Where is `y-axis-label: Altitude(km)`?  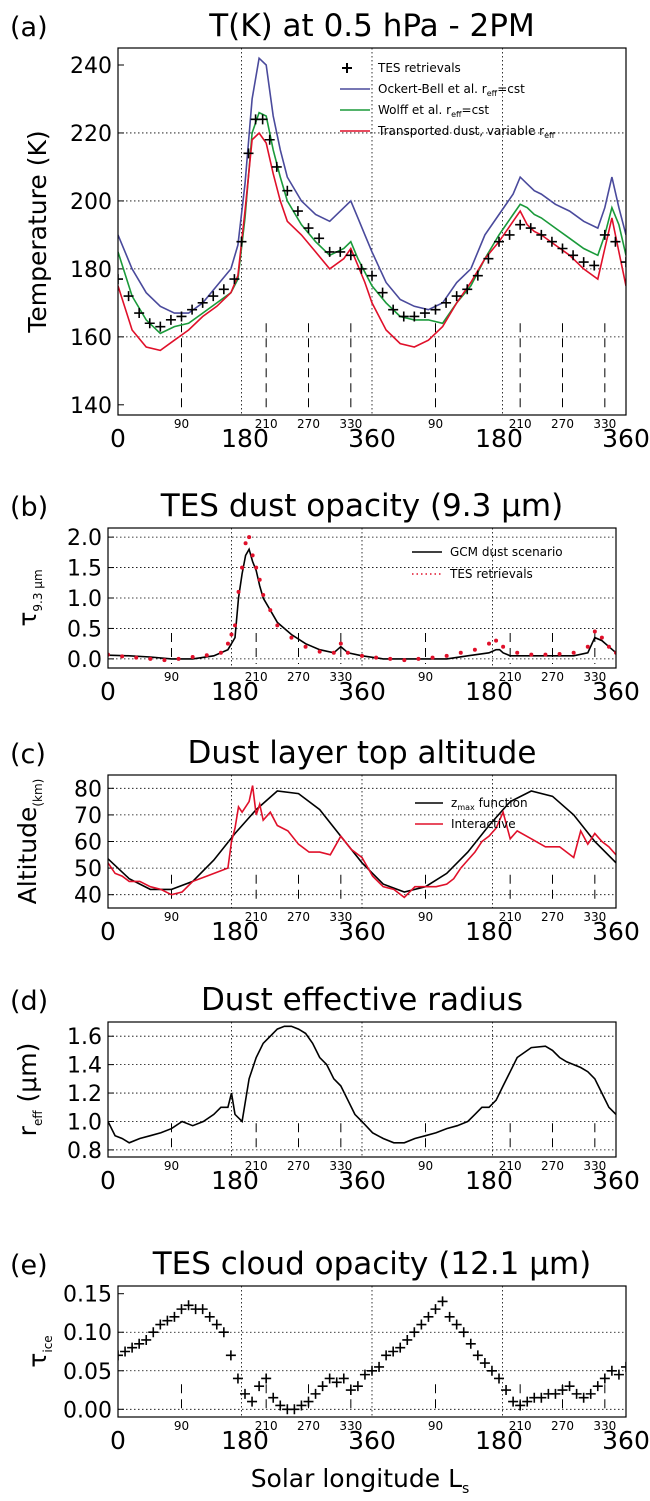 y-axis-label: Altitude(km) is located at coordinates (29, 842).